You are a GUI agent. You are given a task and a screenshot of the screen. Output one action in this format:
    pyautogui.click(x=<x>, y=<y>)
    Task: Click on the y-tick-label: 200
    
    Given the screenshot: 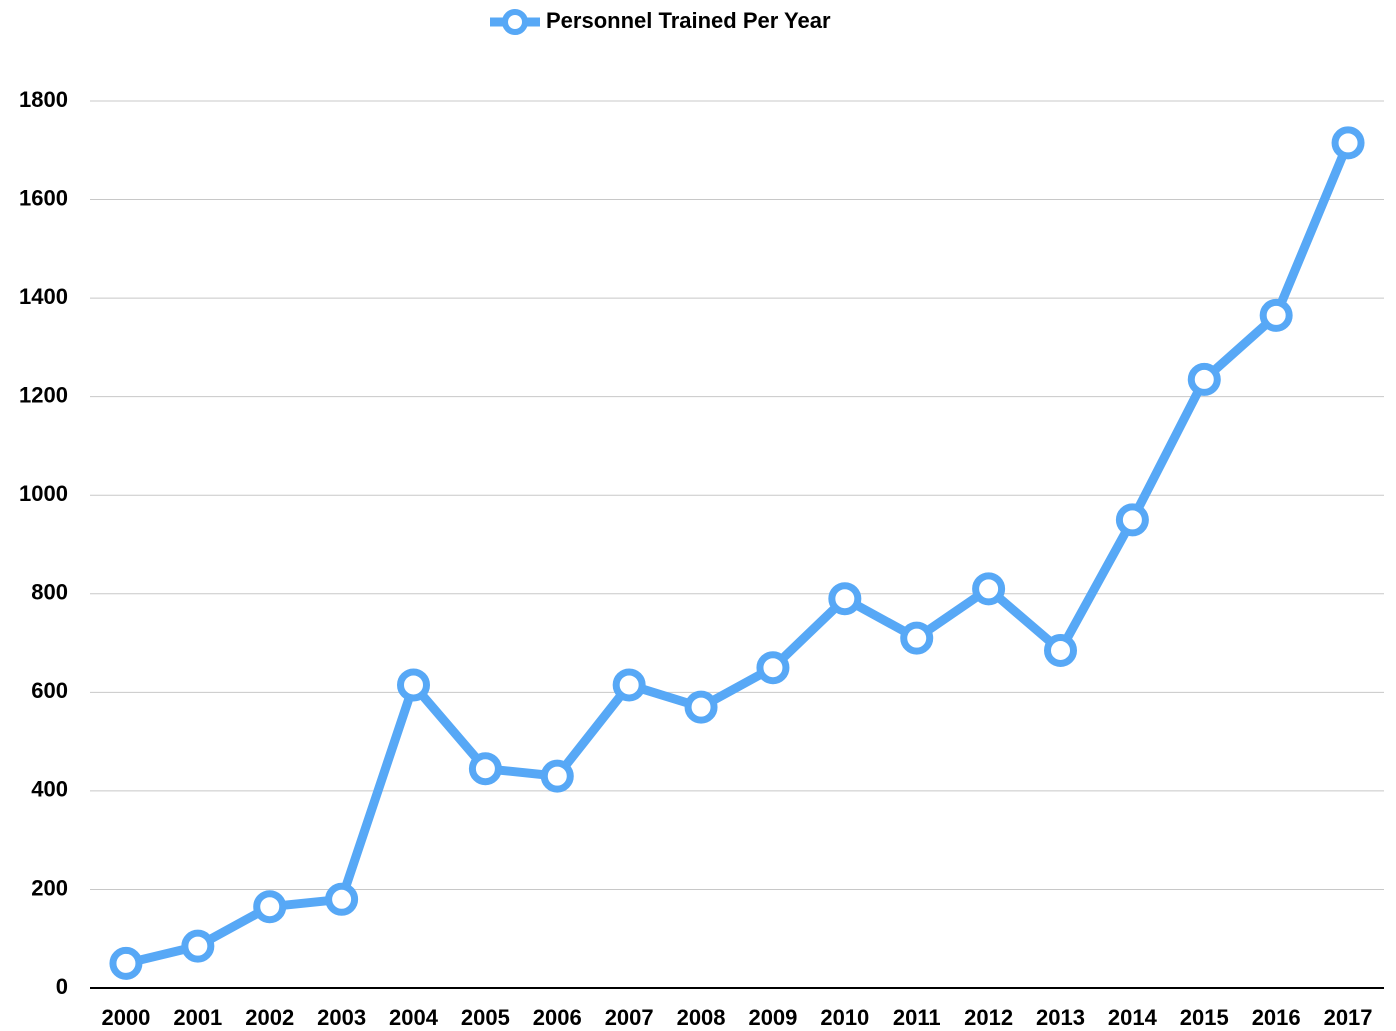 What is the action you would take?
    pyautogui.click(x=49, y=887)
    